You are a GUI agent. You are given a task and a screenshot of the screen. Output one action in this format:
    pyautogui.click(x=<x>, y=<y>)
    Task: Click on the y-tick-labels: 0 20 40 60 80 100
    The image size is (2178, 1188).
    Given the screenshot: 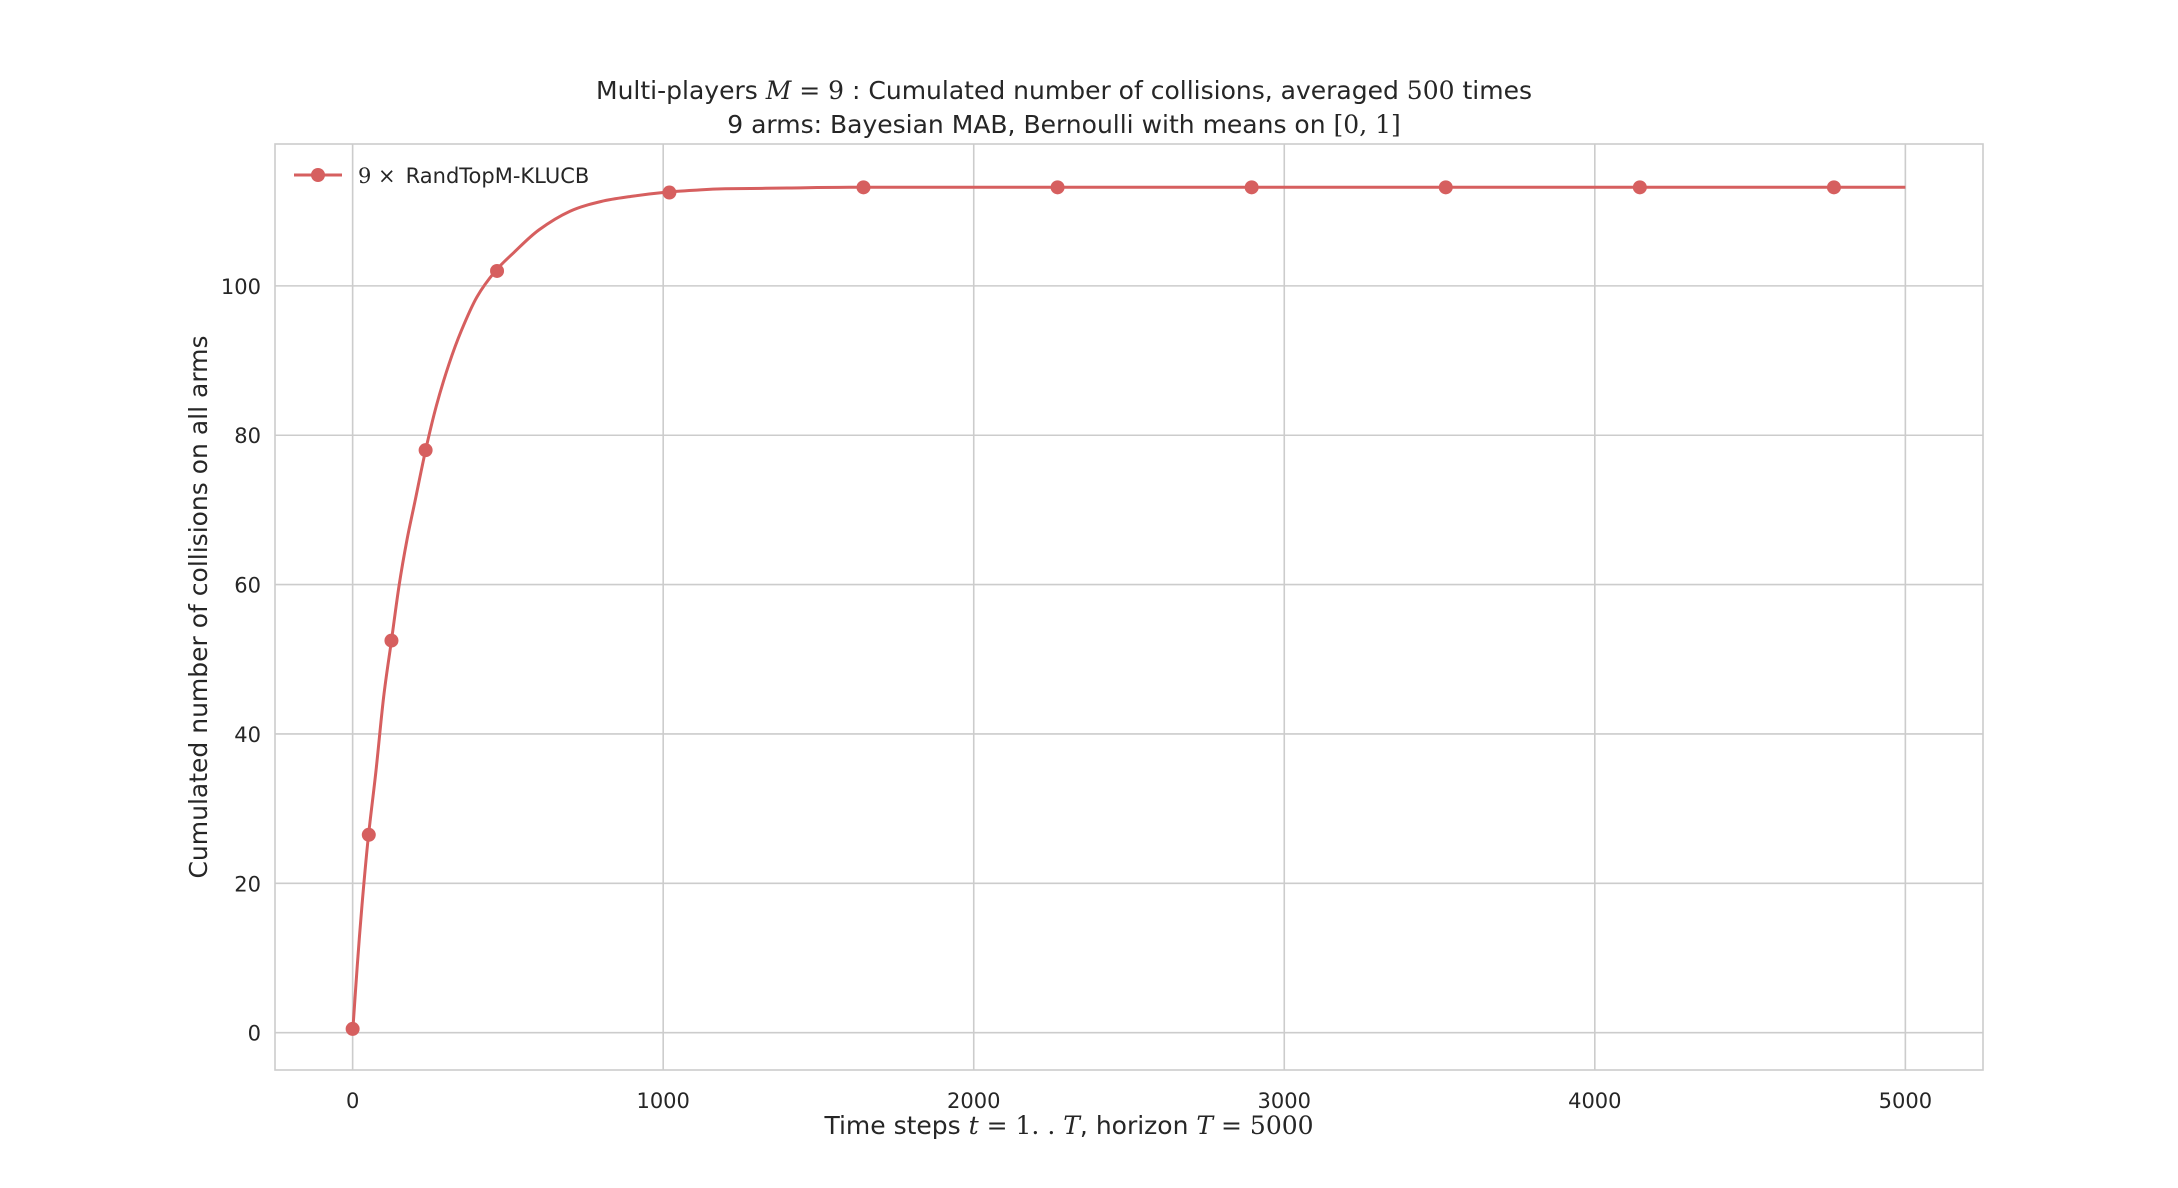 What is the action you would take?
    pyautogui.click(x=241, y=660)
    